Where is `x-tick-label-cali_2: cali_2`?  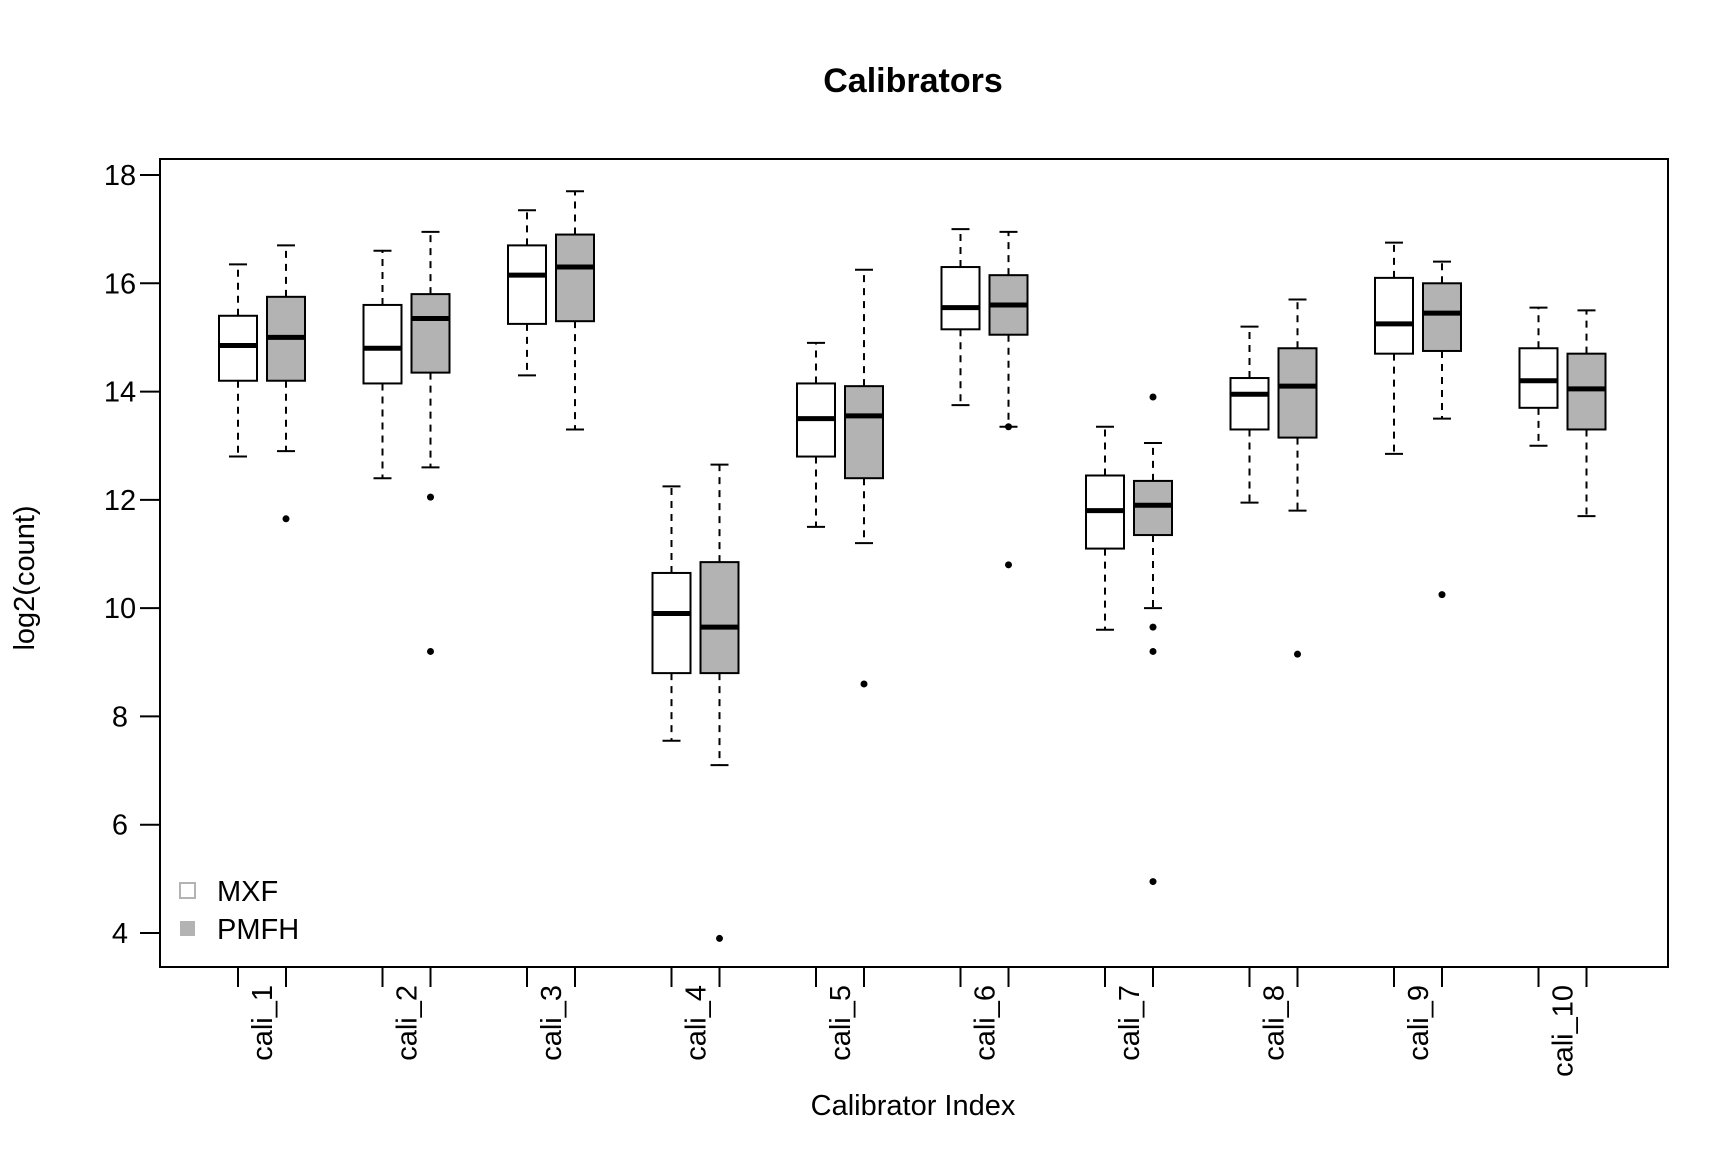 x-tick-label-cali_2: cali_2 is located at coordinates (408, 1023).